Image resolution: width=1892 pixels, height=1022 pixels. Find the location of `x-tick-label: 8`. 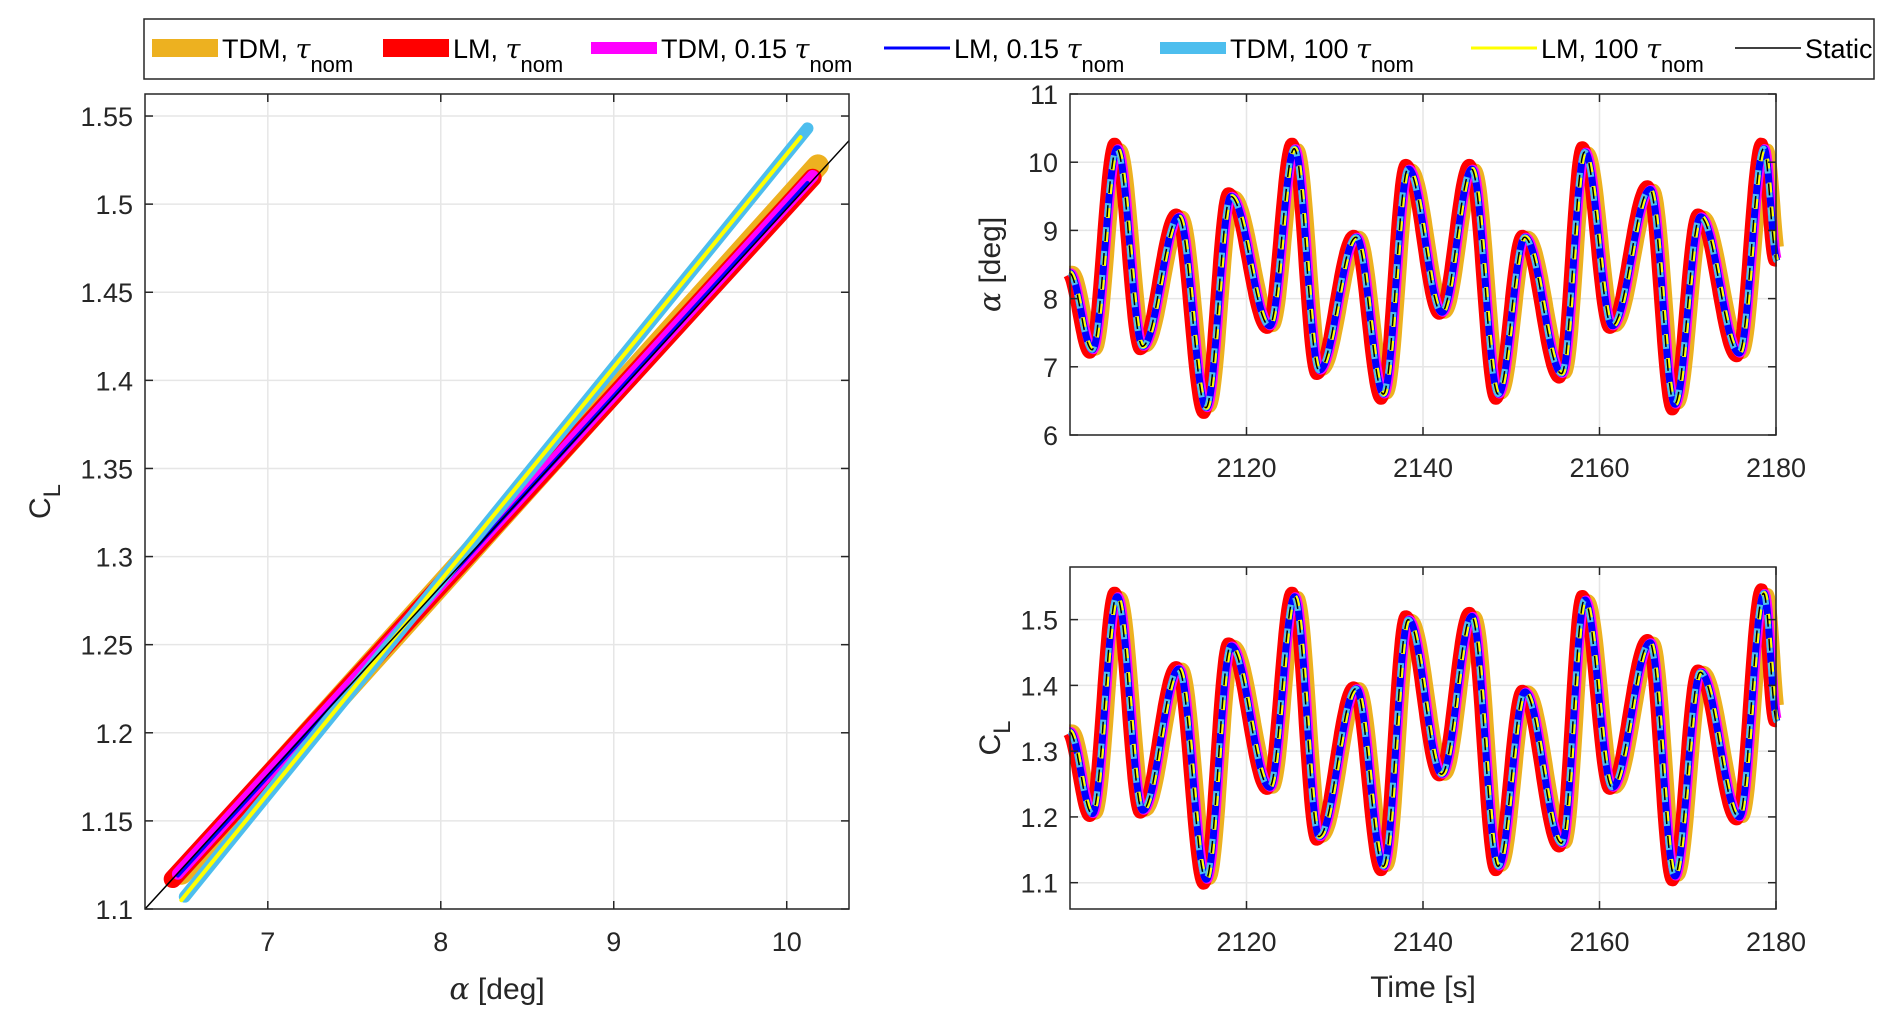

x-tick-label: 8 is located at coordinates (440, 942).